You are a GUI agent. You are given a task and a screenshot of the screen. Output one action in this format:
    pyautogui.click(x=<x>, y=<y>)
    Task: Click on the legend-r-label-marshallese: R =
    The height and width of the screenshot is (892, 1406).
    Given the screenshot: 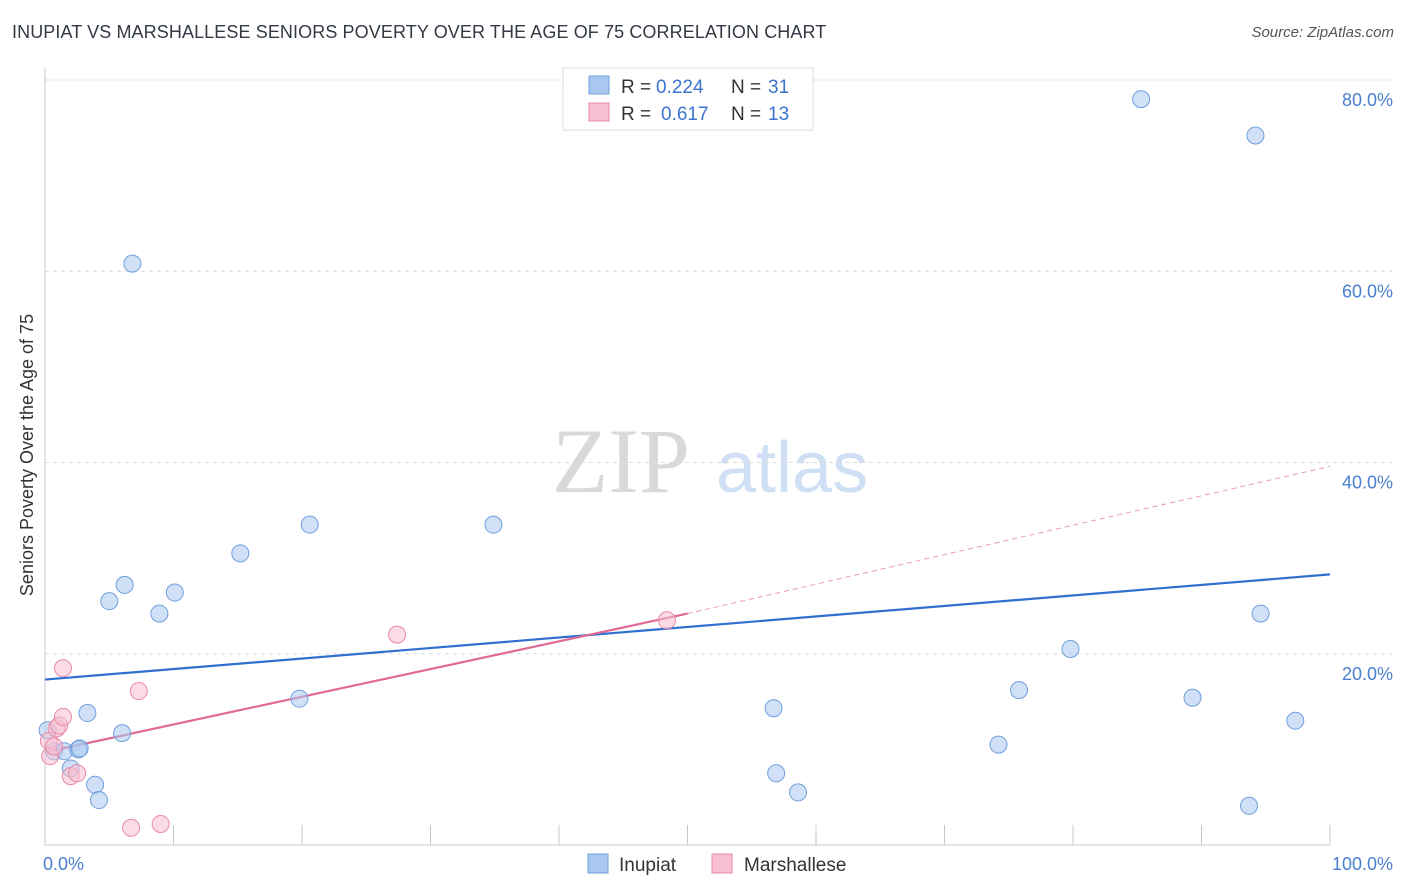 What is the action you would take?
    pyautogui.click(x=636, y=114)
    